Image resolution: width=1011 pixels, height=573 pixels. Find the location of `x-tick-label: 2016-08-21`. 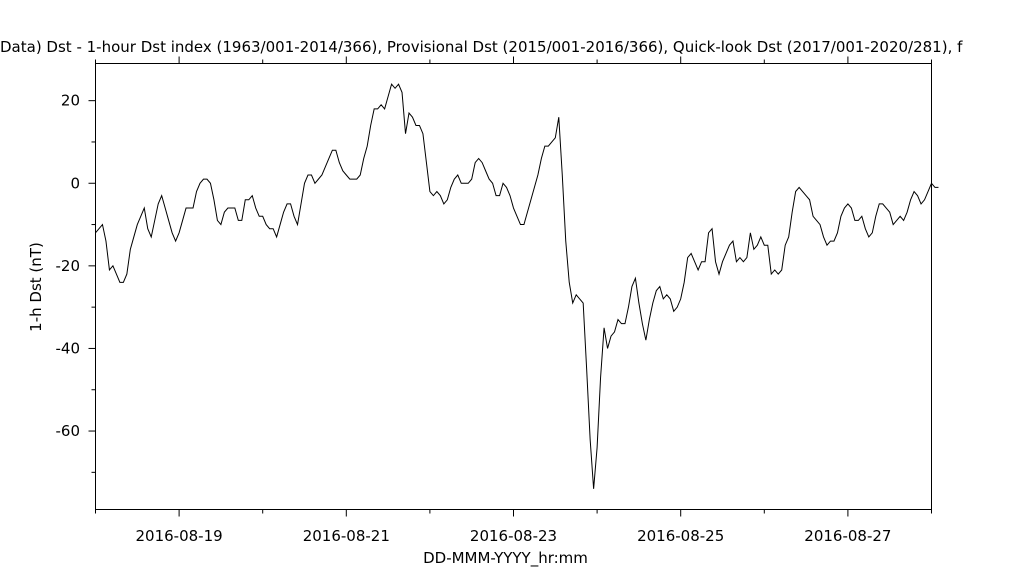

x-tick-label: 2016-08-21 is located at coordinates (346, 536).